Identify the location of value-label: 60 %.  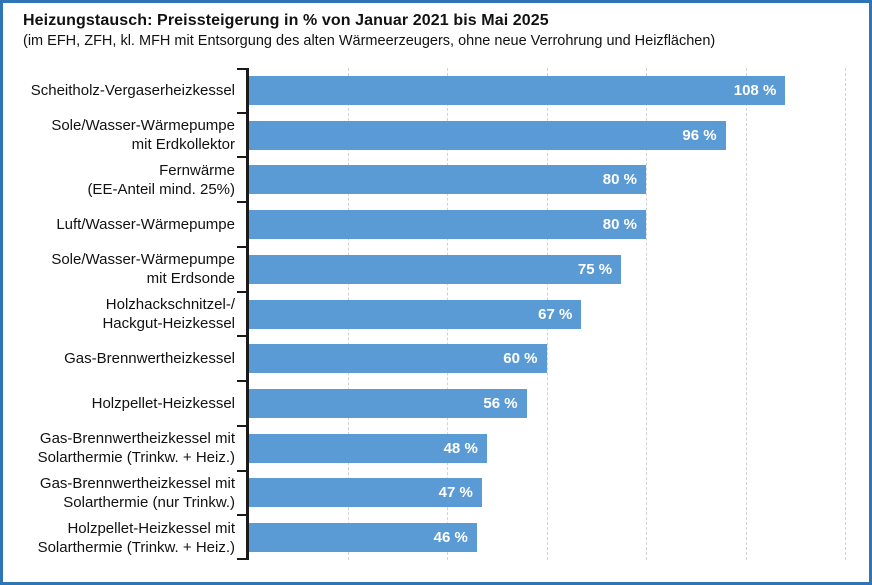
(520, 359).